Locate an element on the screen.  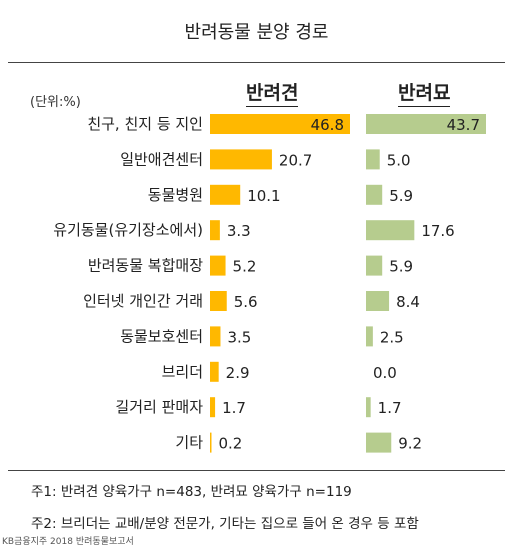
category-label: 동물병원 is located at coordinates (175, 195).